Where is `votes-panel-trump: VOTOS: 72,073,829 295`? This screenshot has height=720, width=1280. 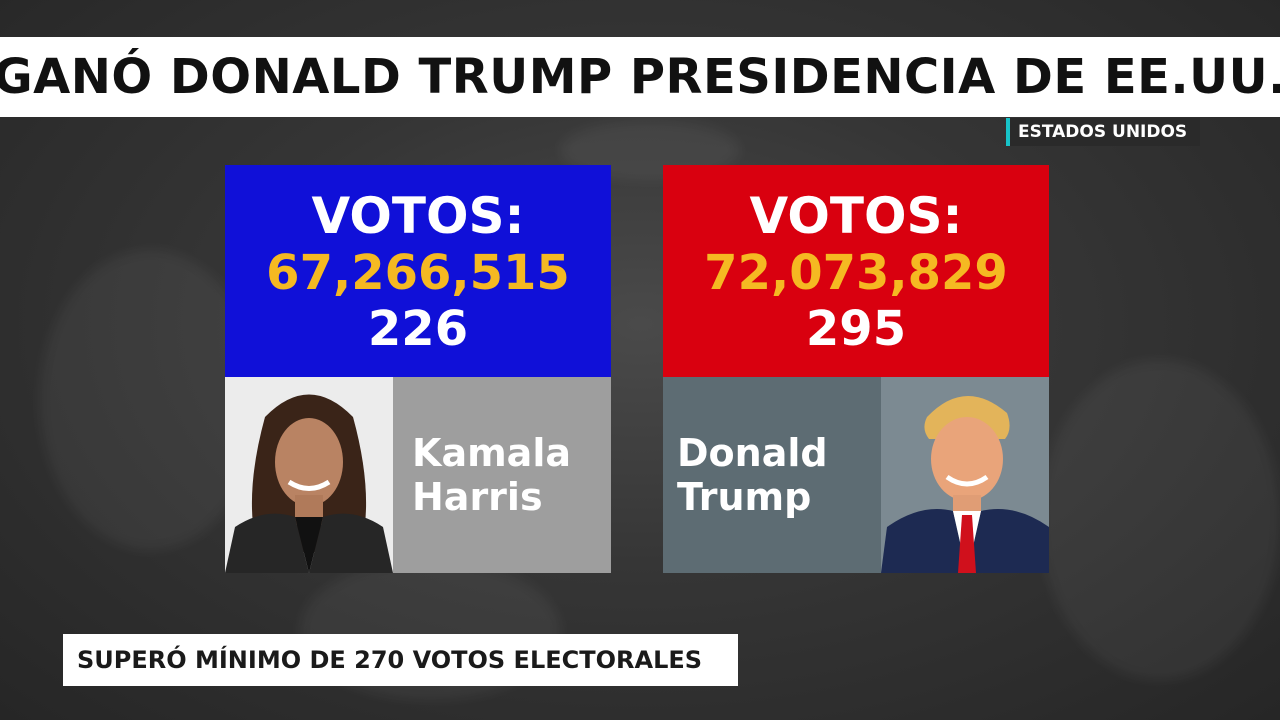 votes-panel-trump: VOTOS: 72,073,829 295 is located at coordinates (856, 271).